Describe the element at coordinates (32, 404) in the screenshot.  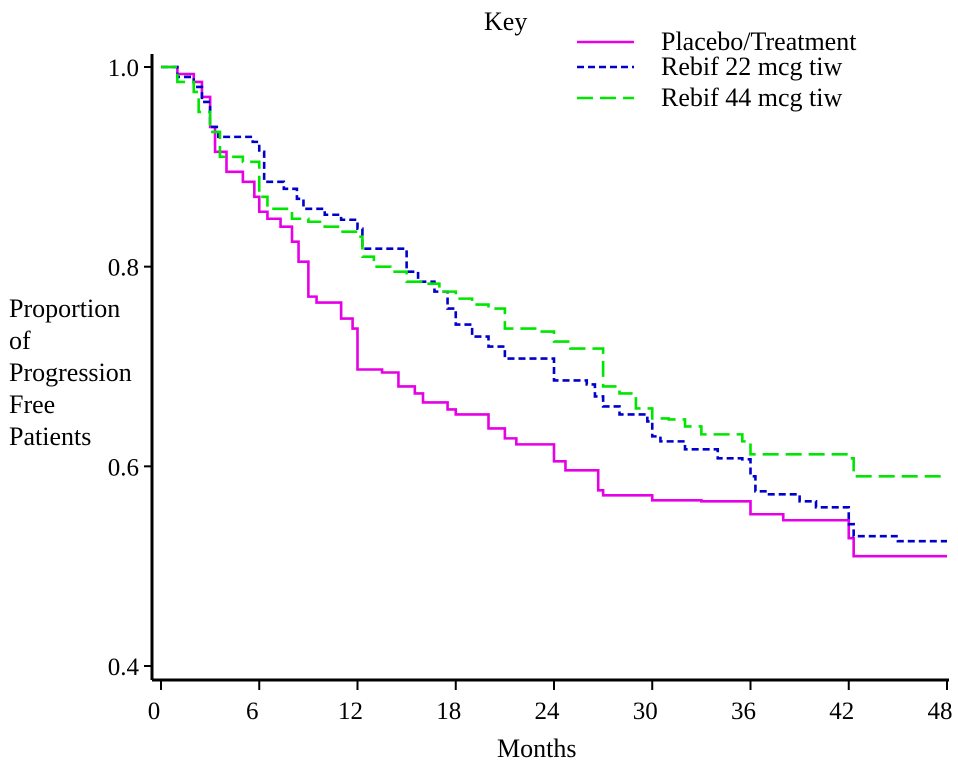
I see `y-axis-title-line: Free` at that location.